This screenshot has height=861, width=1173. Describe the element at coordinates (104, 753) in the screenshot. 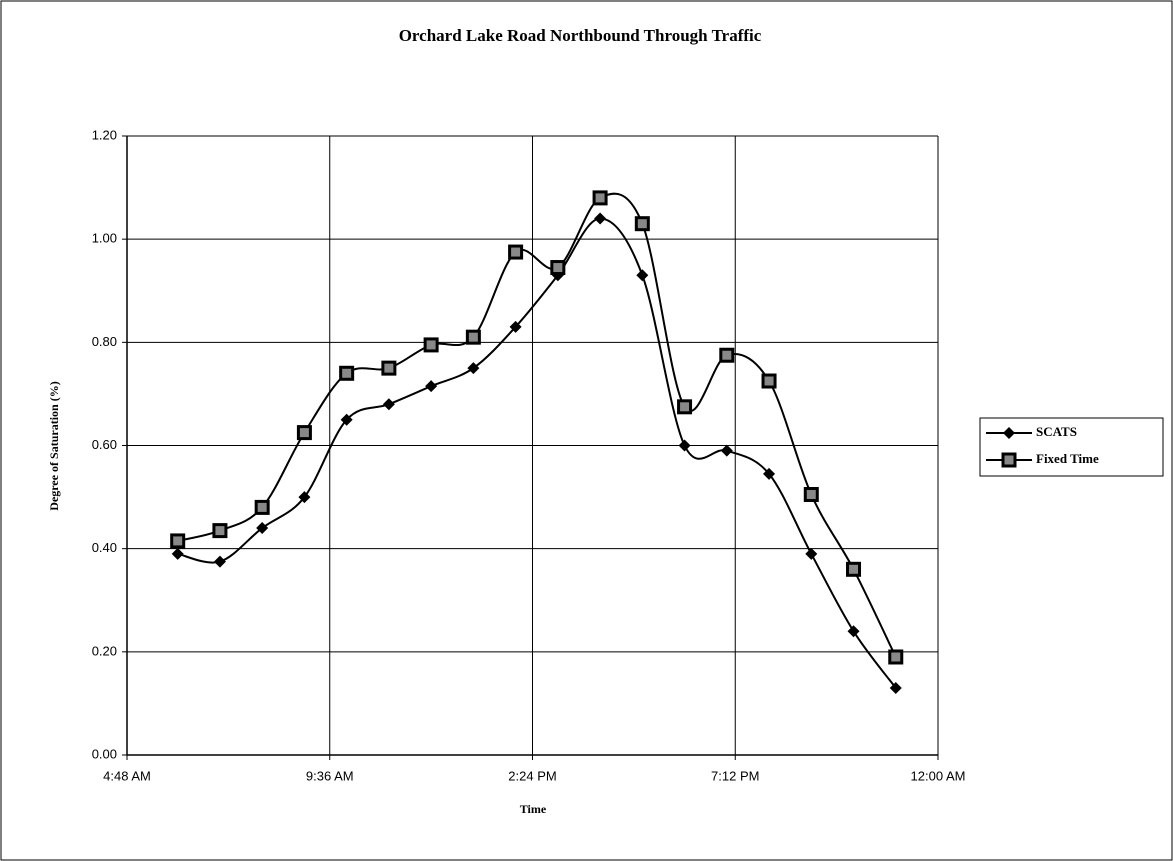

I see `y-tick-label: 0.00` at that location.